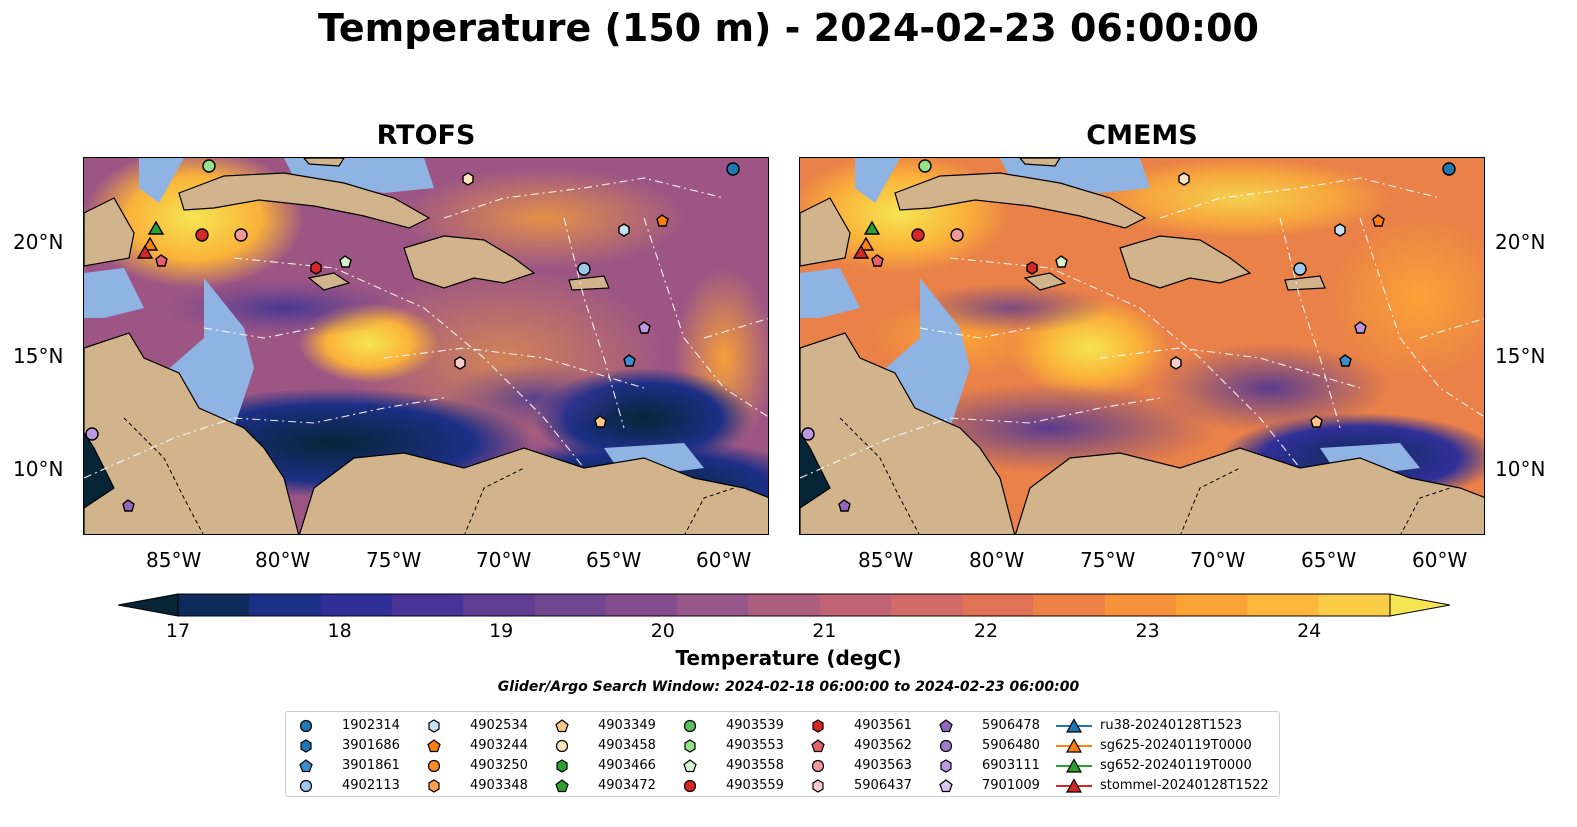  I want to click on legend-item-label: 4903244, so click(499, 745).